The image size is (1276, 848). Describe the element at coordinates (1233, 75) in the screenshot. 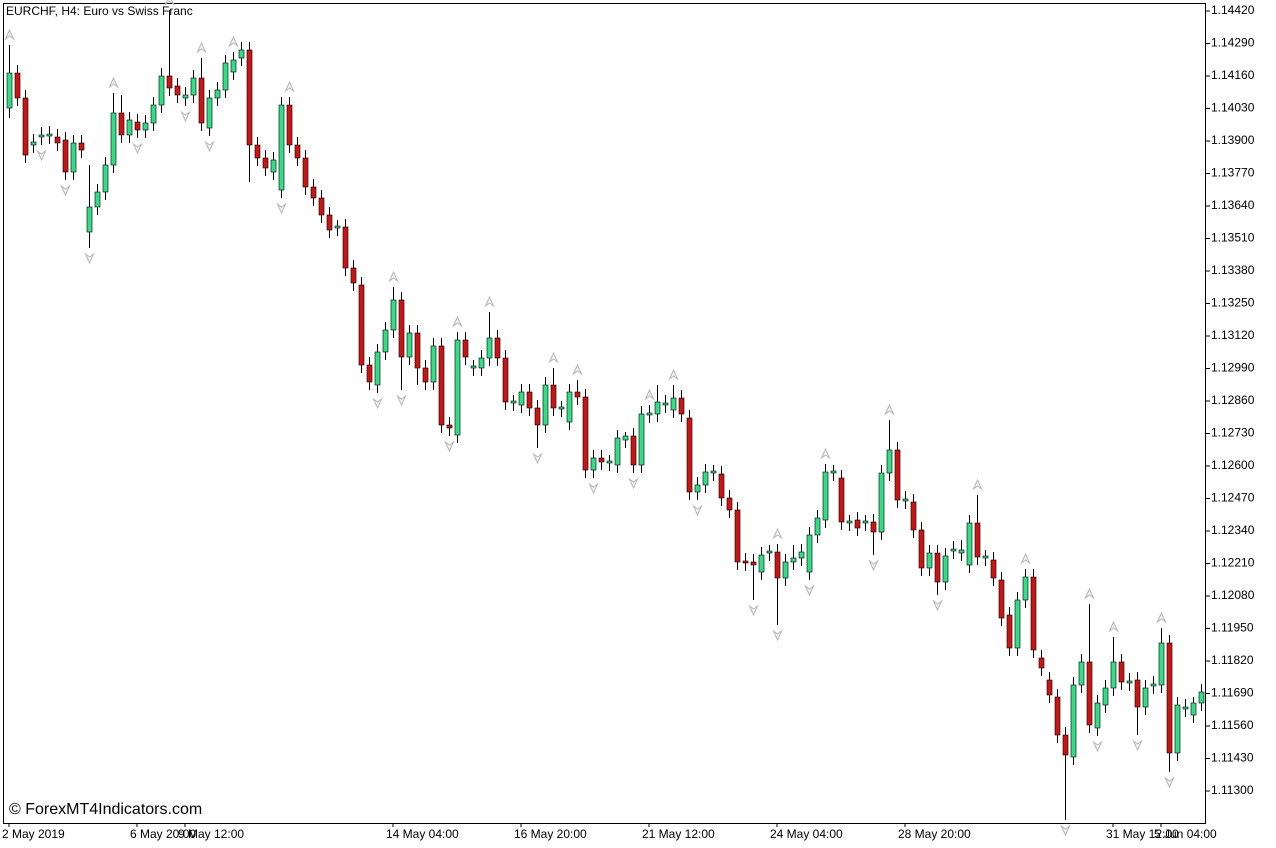

I see `y-tick-label: 1.14160` at that location.